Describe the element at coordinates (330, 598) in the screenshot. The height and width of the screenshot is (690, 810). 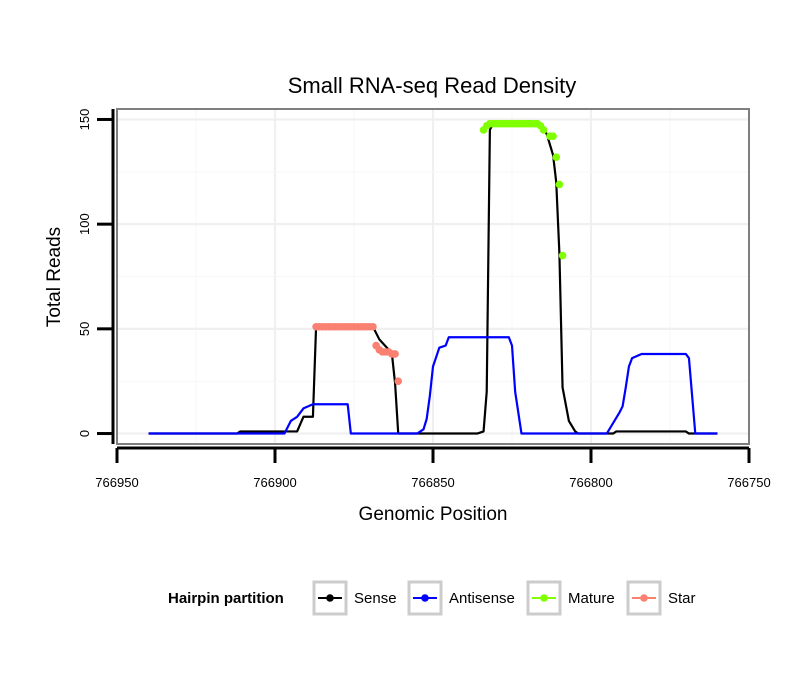
I see `legend-marker-sense` at that location.